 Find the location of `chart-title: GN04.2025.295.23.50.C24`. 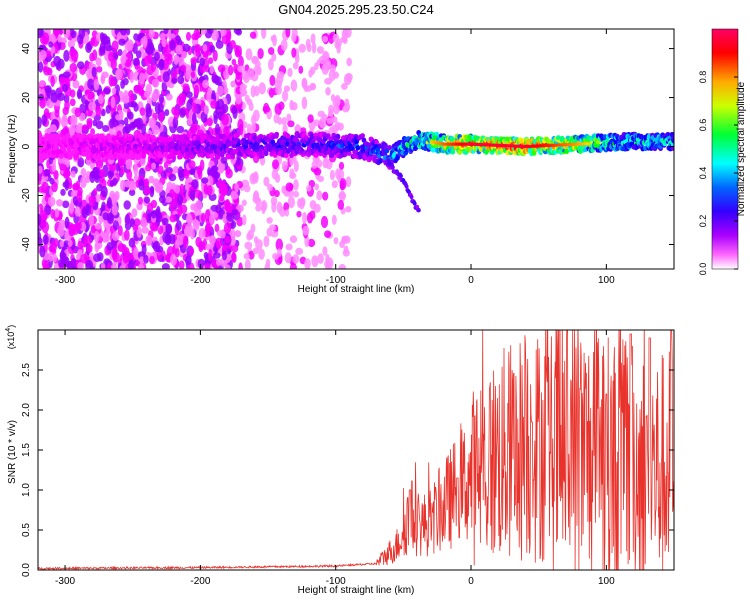

chart-title: GN04.2025.295.23.50.C24 is located at coordinates (355, 9).